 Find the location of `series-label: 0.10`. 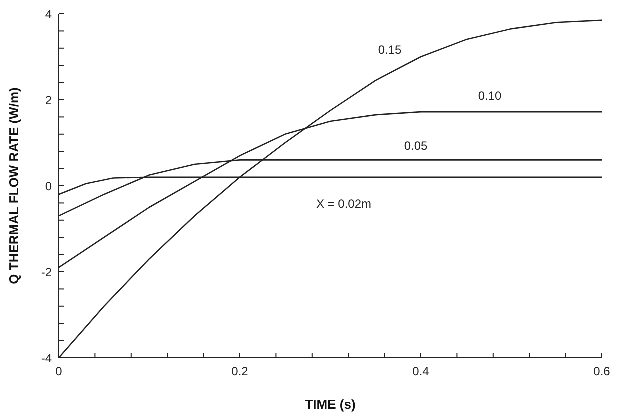

series-label: 0.10 is located at coordinates (490, 96).